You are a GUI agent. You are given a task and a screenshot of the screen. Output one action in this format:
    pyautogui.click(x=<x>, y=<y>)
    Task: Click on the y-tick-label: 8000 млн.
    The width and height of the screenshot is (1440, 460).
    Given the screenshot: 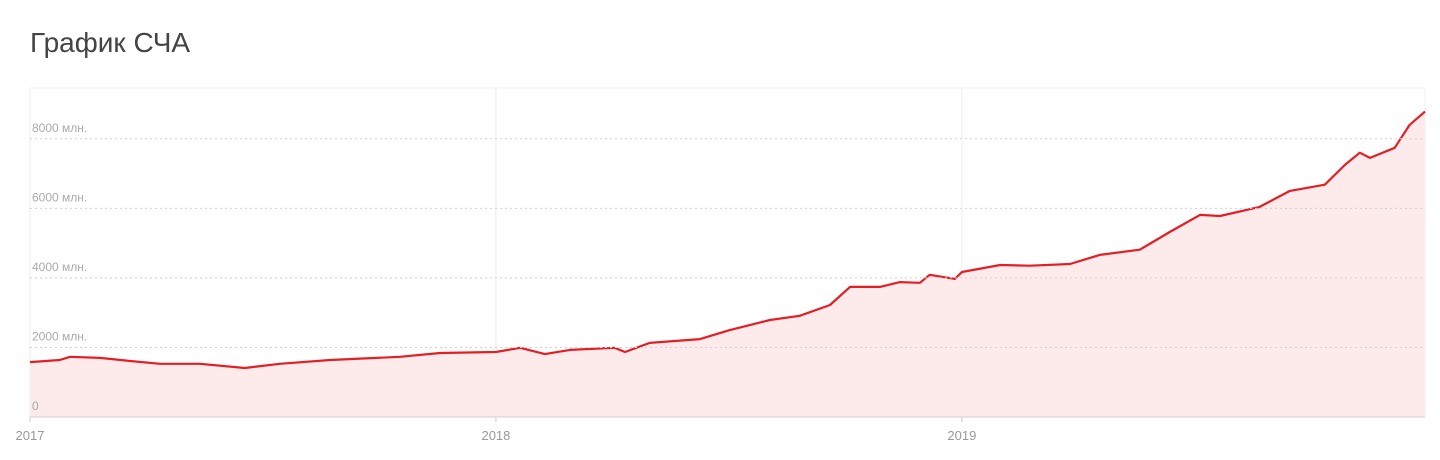 What is the action you would take?
    pyautogui.click(x=59, y=128)
    